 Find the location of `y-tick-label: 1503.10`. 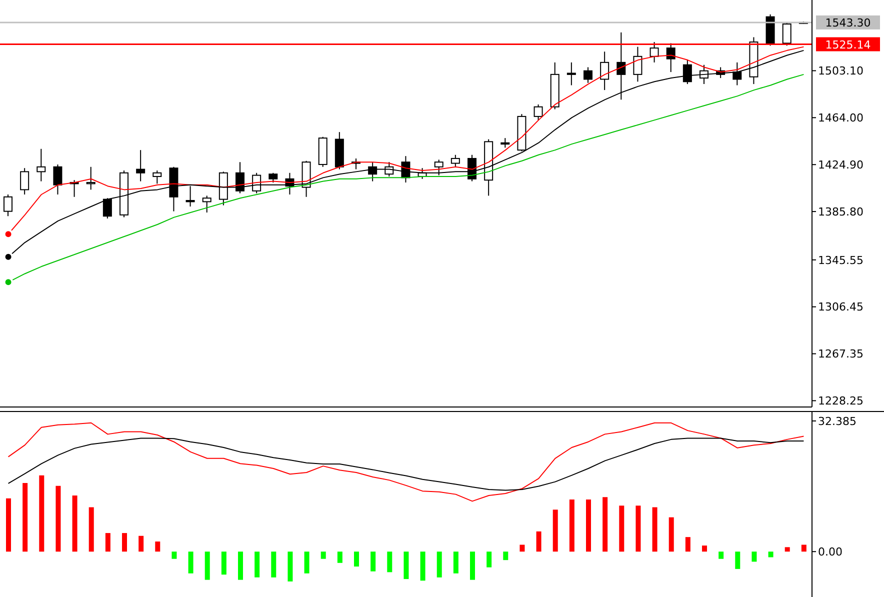

y-tick-label: 1503.10 is located at coordinates (841, 71).